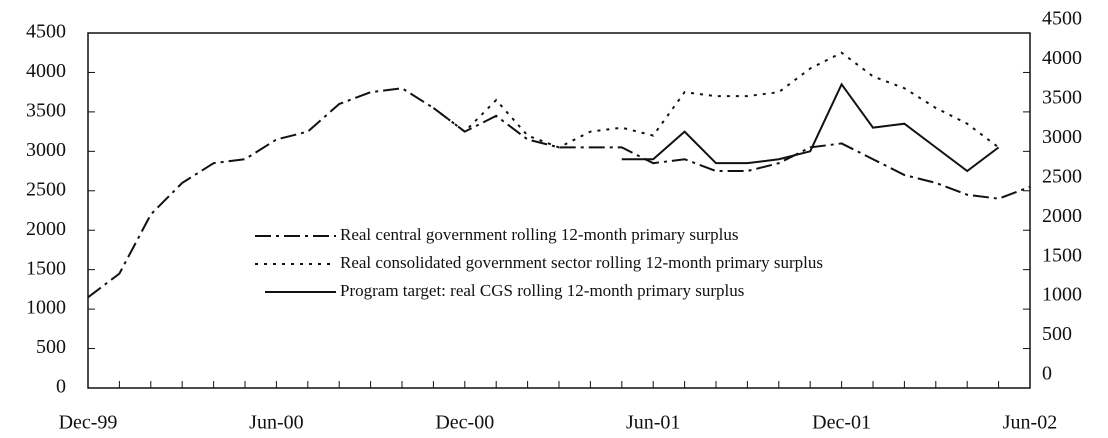  Describe the element at coordinates (1062, 137) in the screenshot. I see `y2-tick-label: 3000` at that location.